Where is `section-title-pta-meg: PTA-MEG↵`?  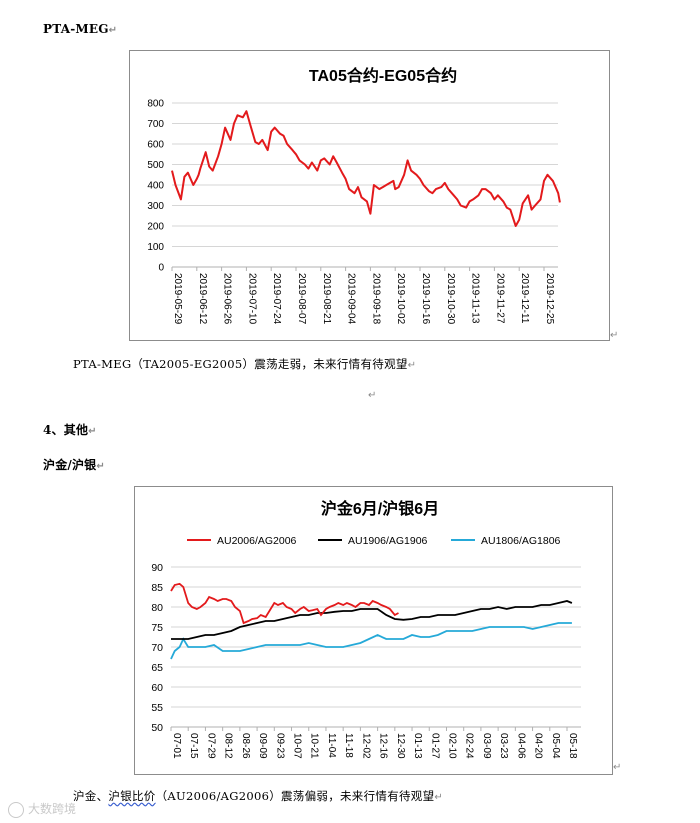 section-title-pta-meg: PTA-MEG↵ is located at coordinates (80, 29).